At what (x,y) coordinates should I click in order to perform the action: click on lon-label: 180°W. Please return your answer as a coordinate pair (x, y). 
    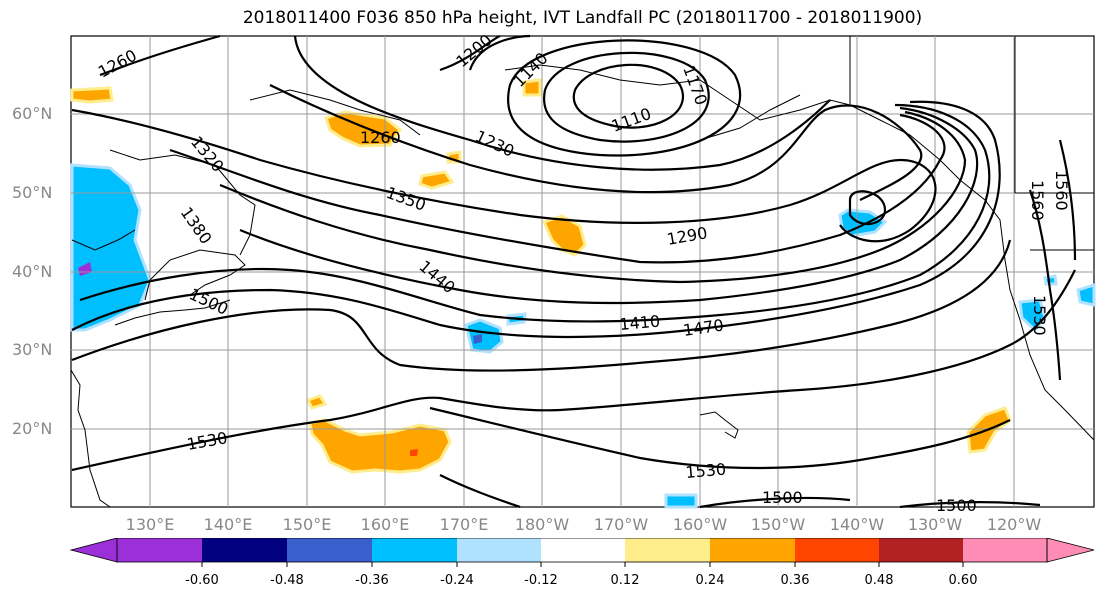
    Looking at the image, I should click on (542, 524).